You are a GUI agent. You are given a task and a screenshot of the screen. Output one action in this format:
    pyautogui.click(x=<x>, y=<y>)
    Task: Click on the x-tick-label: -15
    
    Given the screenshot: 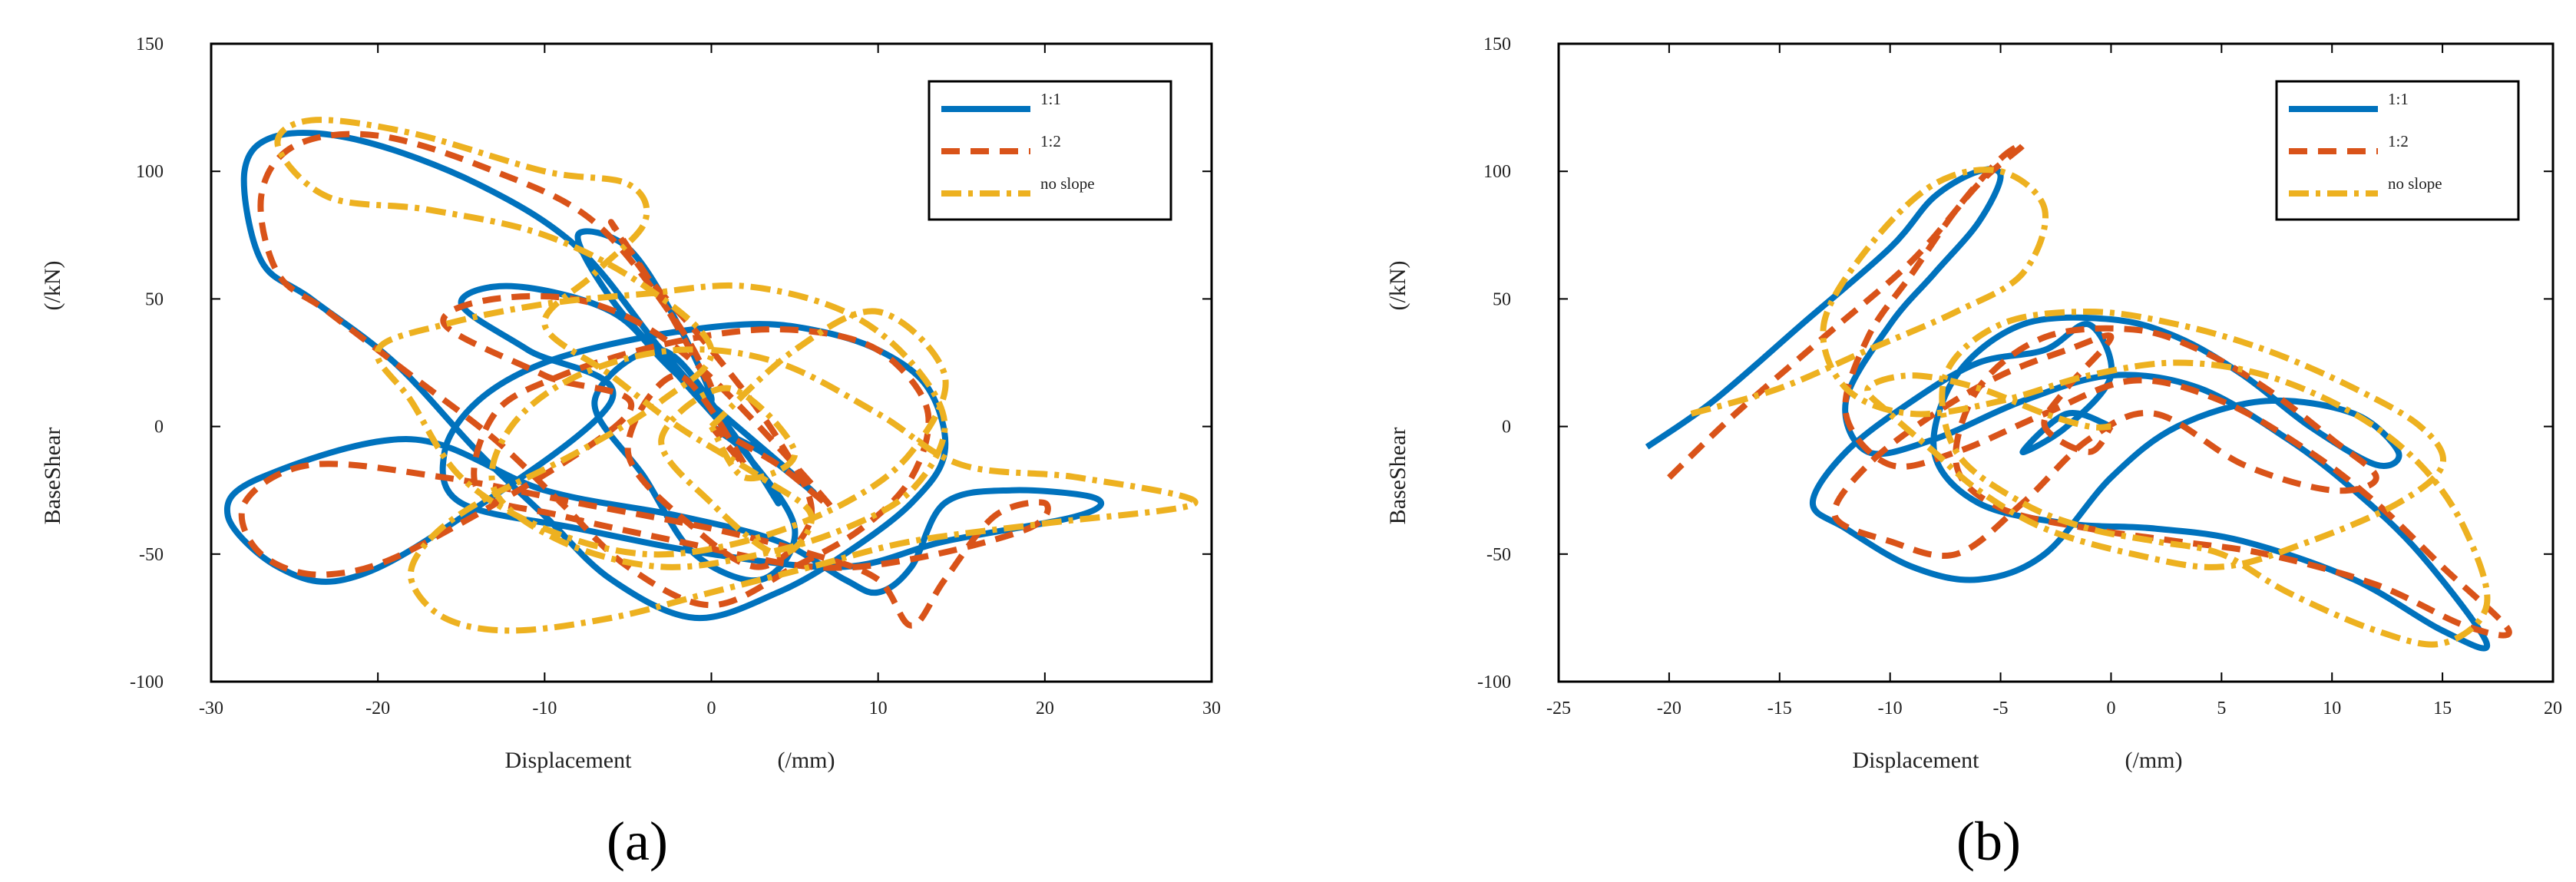 What is the action you would take?
    pyautogui.click(x=1779, y=708)
    